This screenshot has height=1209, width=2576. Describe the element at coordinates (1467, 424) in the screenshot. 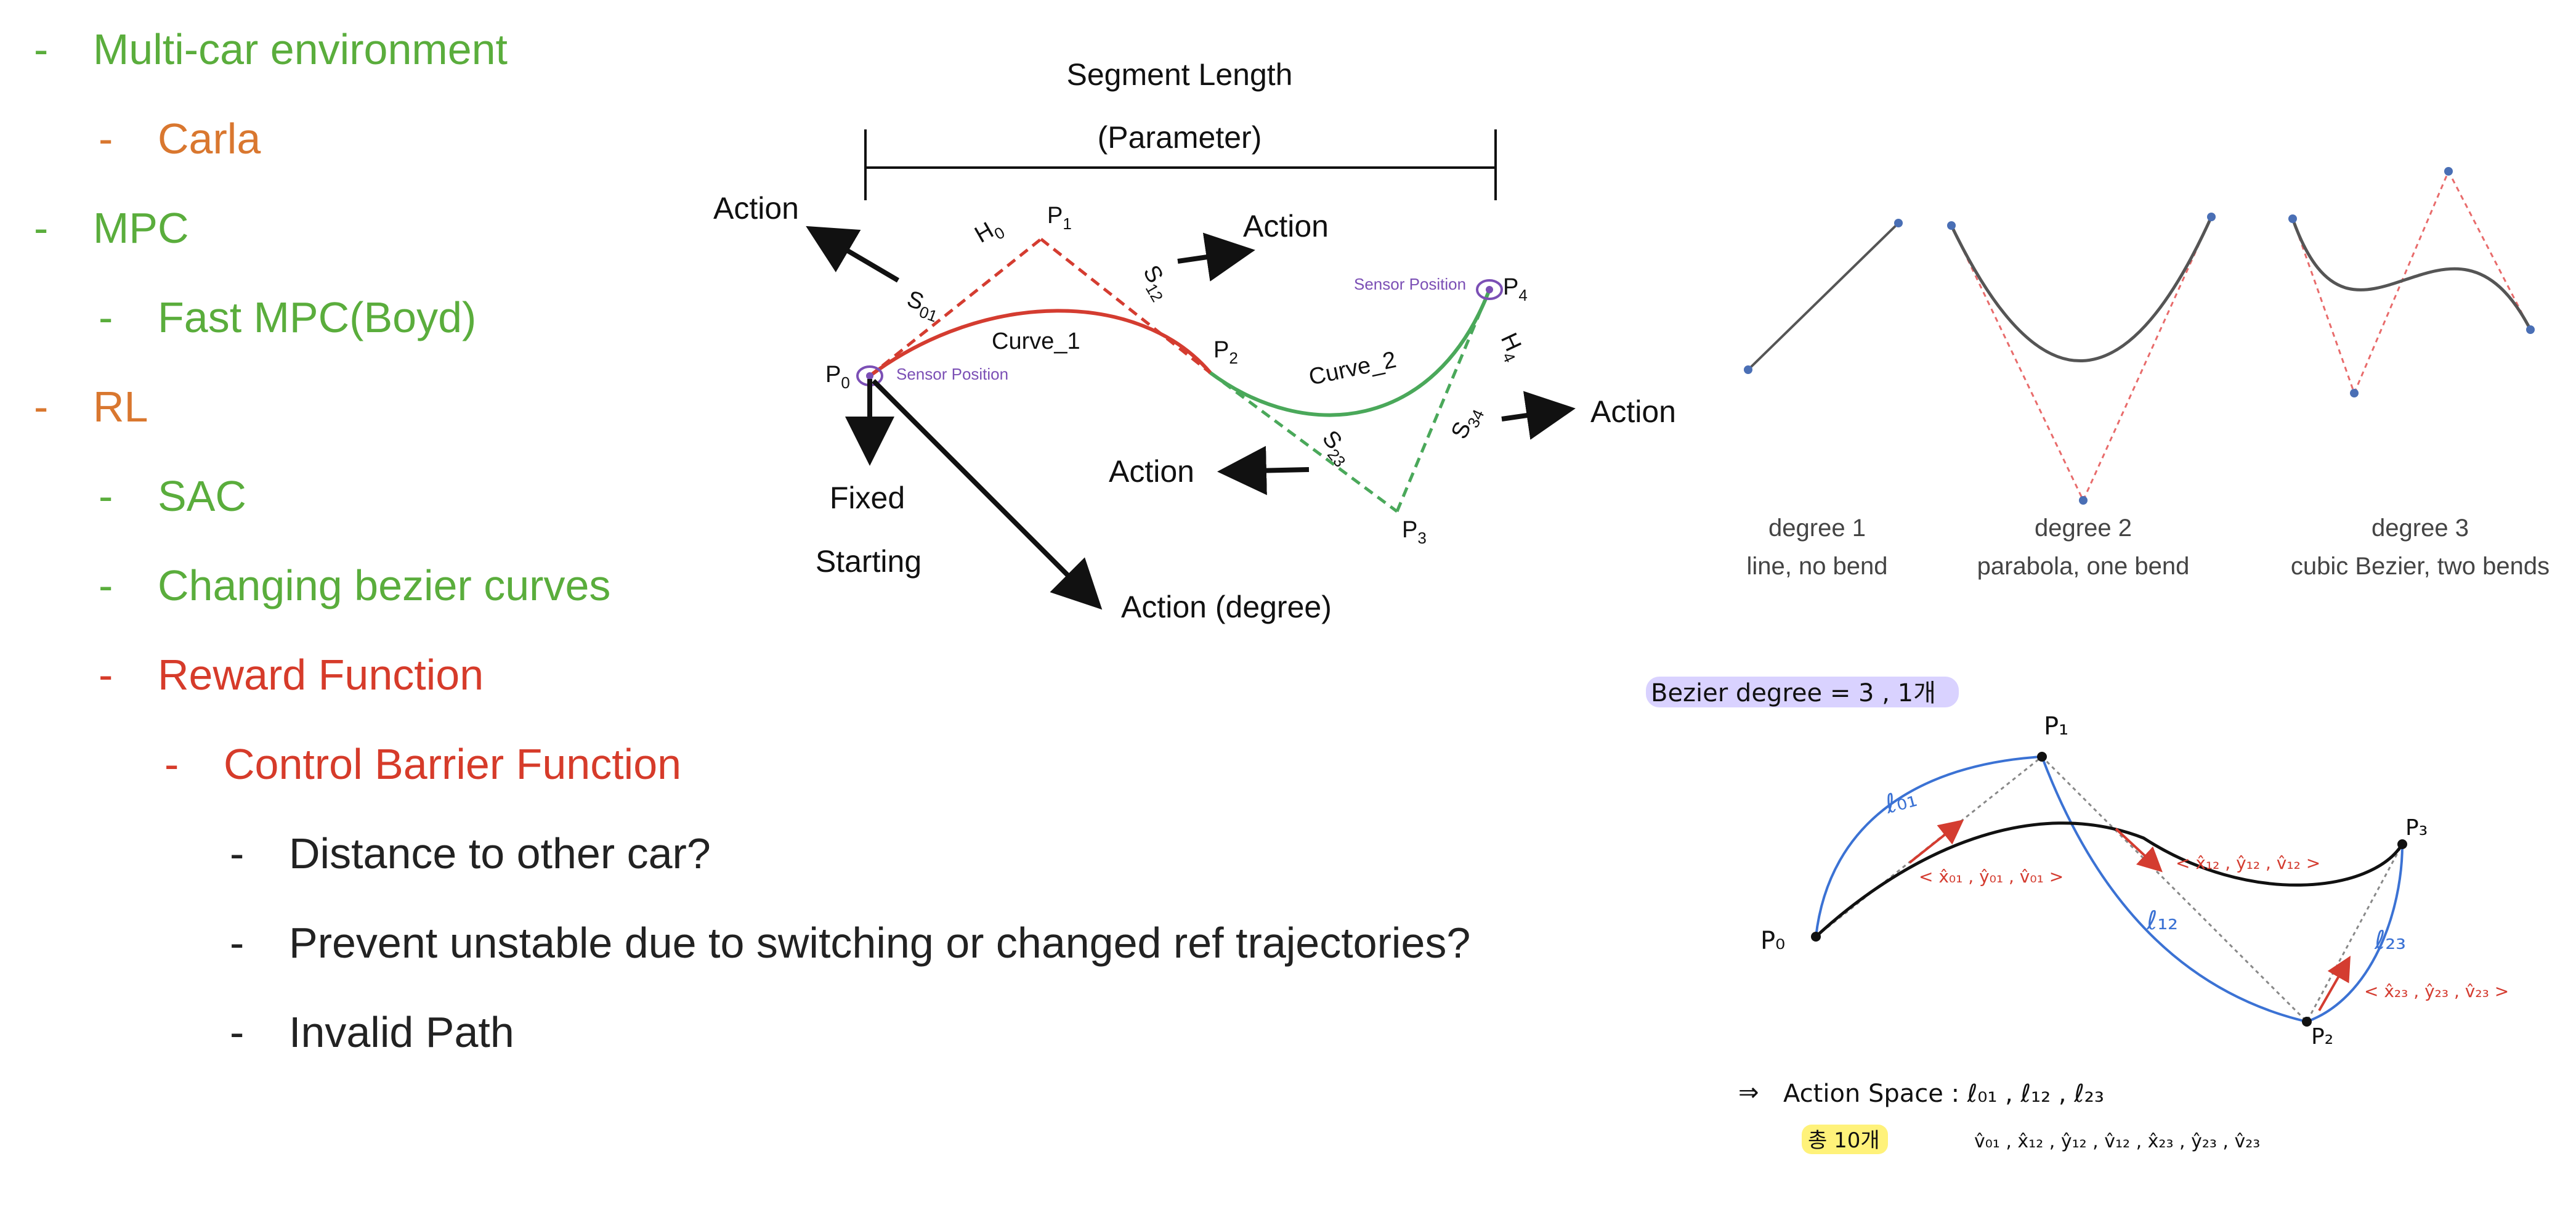

I see `s34-label: S34` at that location.